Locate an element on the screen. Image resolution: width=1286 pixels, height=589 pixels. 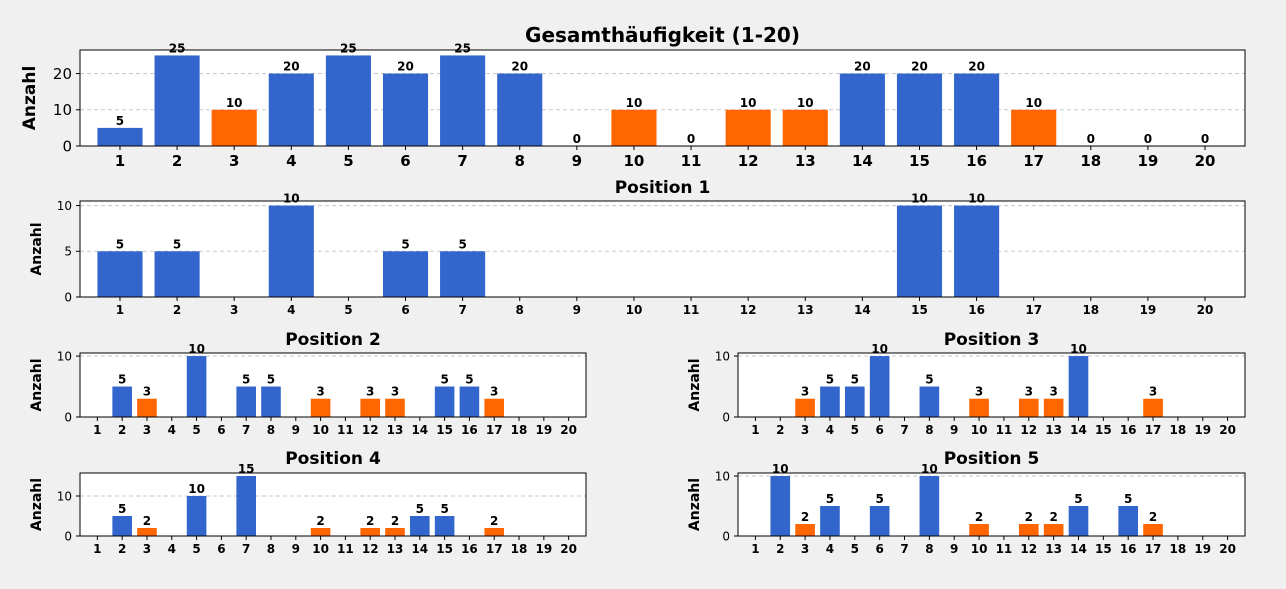
x-tick-label: 11 is located at coordinates (1004, 549).